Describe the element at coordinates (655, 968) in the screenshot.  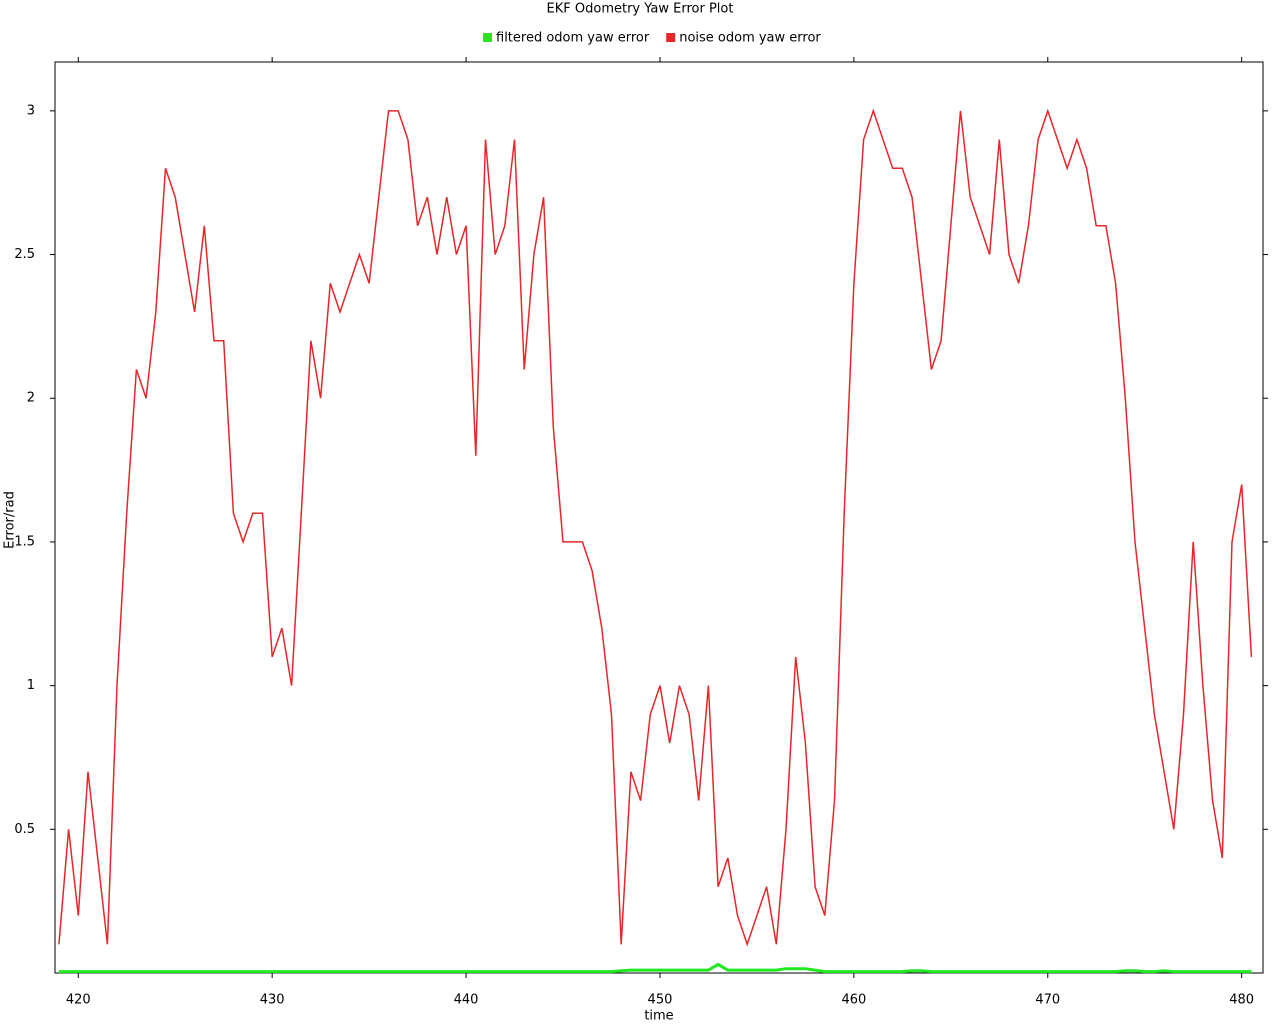
I see `series-line` at that location.